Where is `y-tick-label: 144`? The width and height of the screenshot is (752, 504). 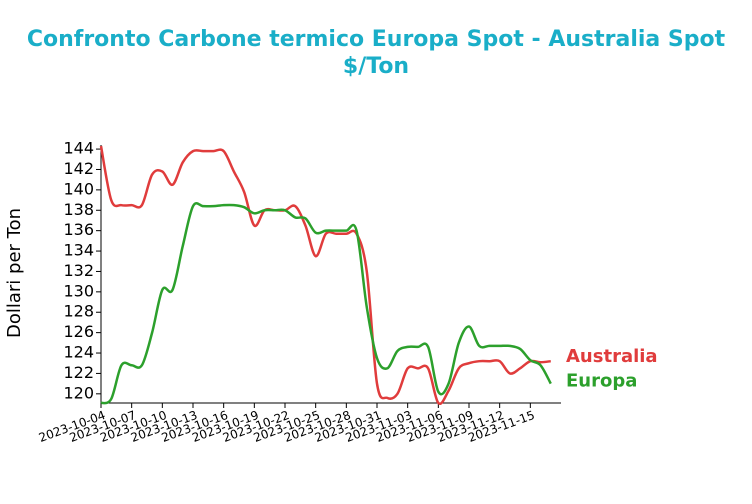 y-tick-label: 144 is located at coordinates (78, 148).